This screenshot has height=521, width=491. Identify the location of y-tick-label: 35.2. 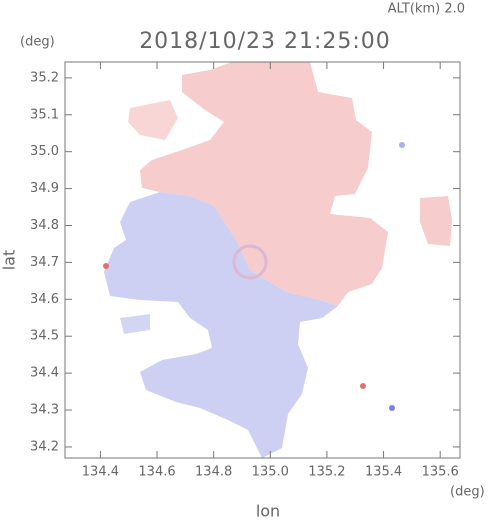
(44, 77).